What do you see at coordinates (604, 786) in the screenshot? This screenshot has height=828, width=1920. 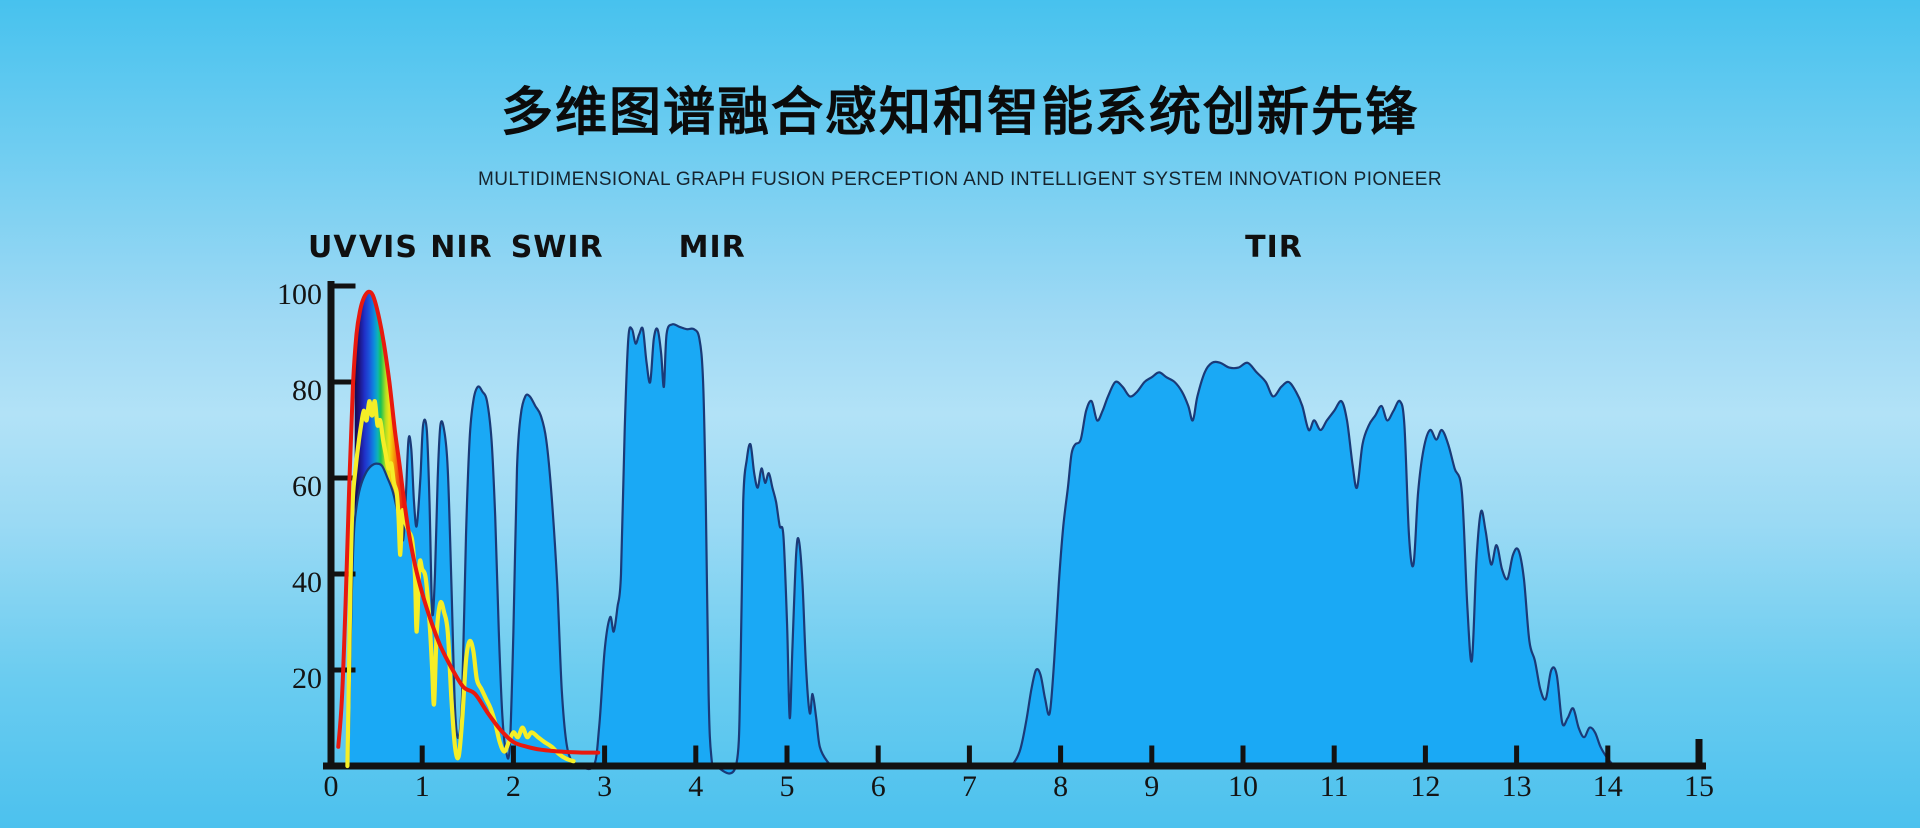 I see `x-tick-label: 3` at bounding box center [604, 786].